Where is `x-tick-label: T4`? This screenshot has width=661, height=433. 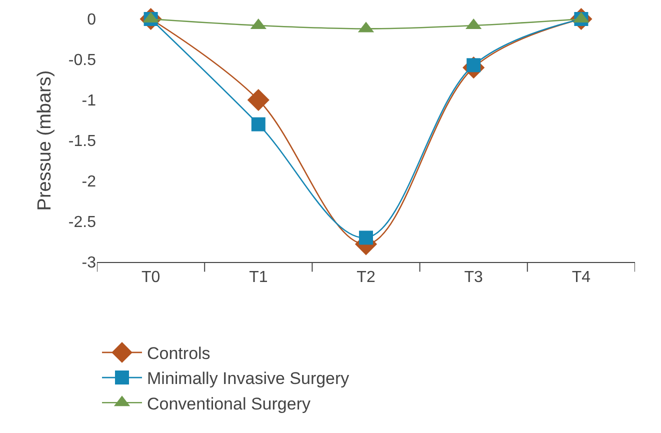 x-tick-label: T4 is located at coordinates (581, 277).